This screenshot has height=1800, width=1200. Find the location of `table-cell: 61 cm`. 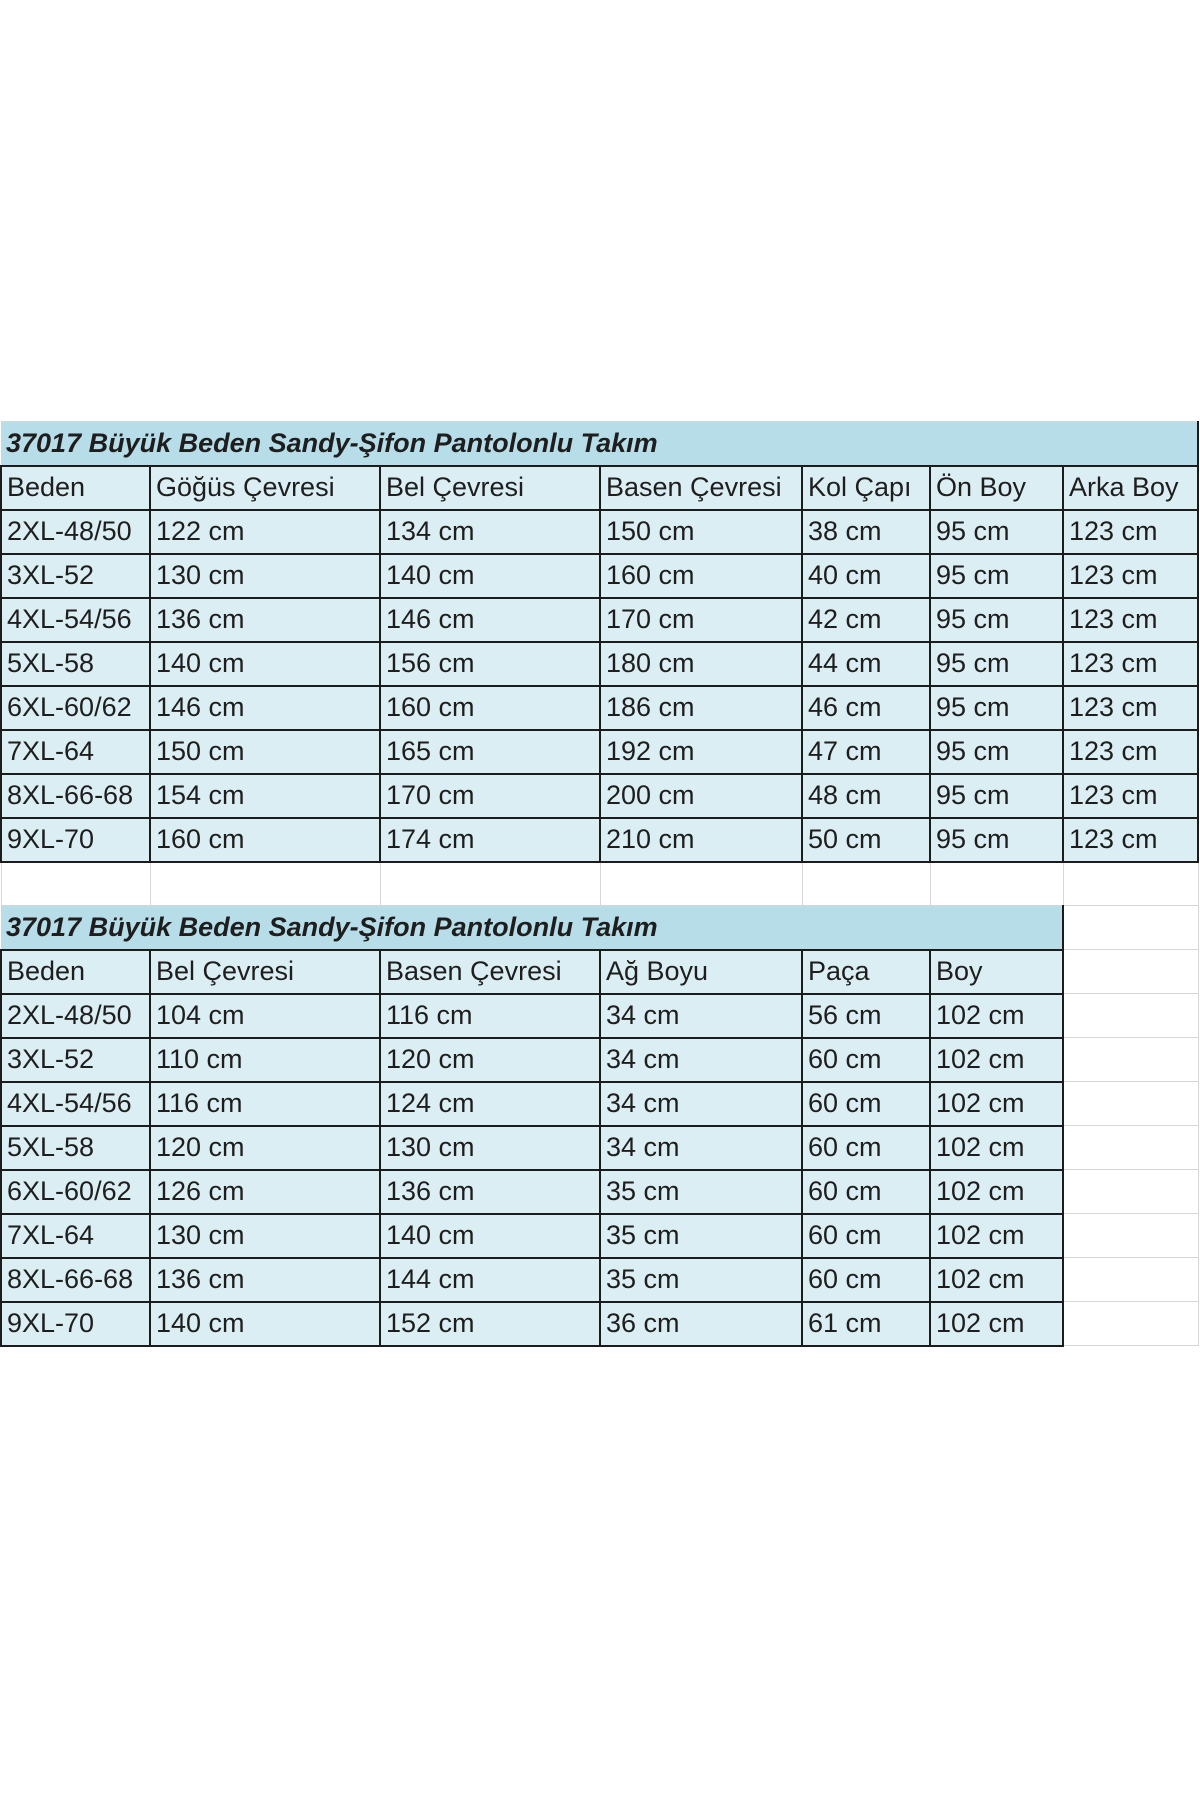

table-cell: 61 cm is located at coordinates (866, 1323).